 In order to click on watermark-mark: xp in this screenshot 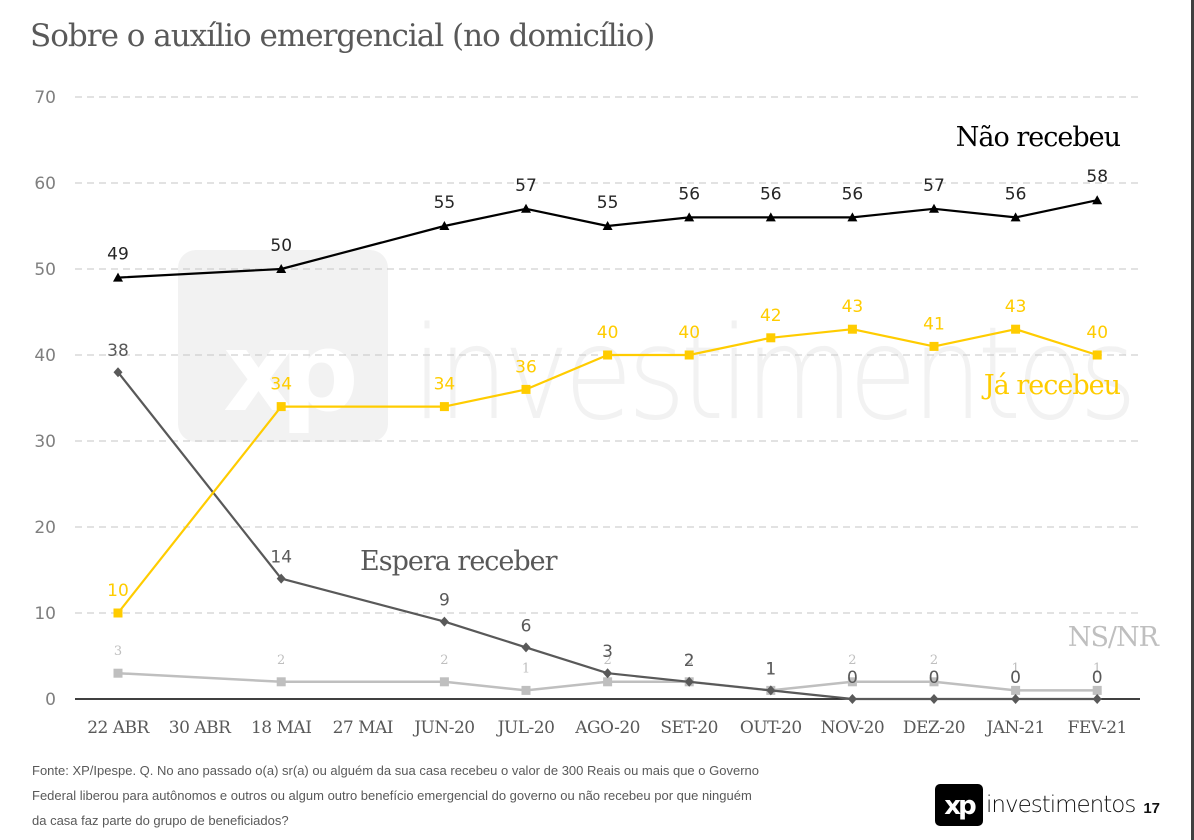, I will do `click(288, 372)`.